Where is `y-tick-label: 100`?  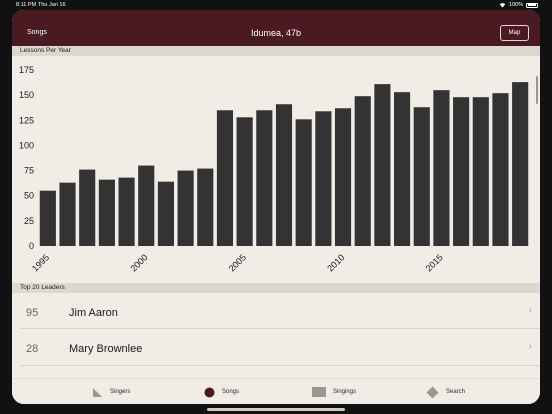
y-tick-label: 100 is located at coordinates (26, 145).